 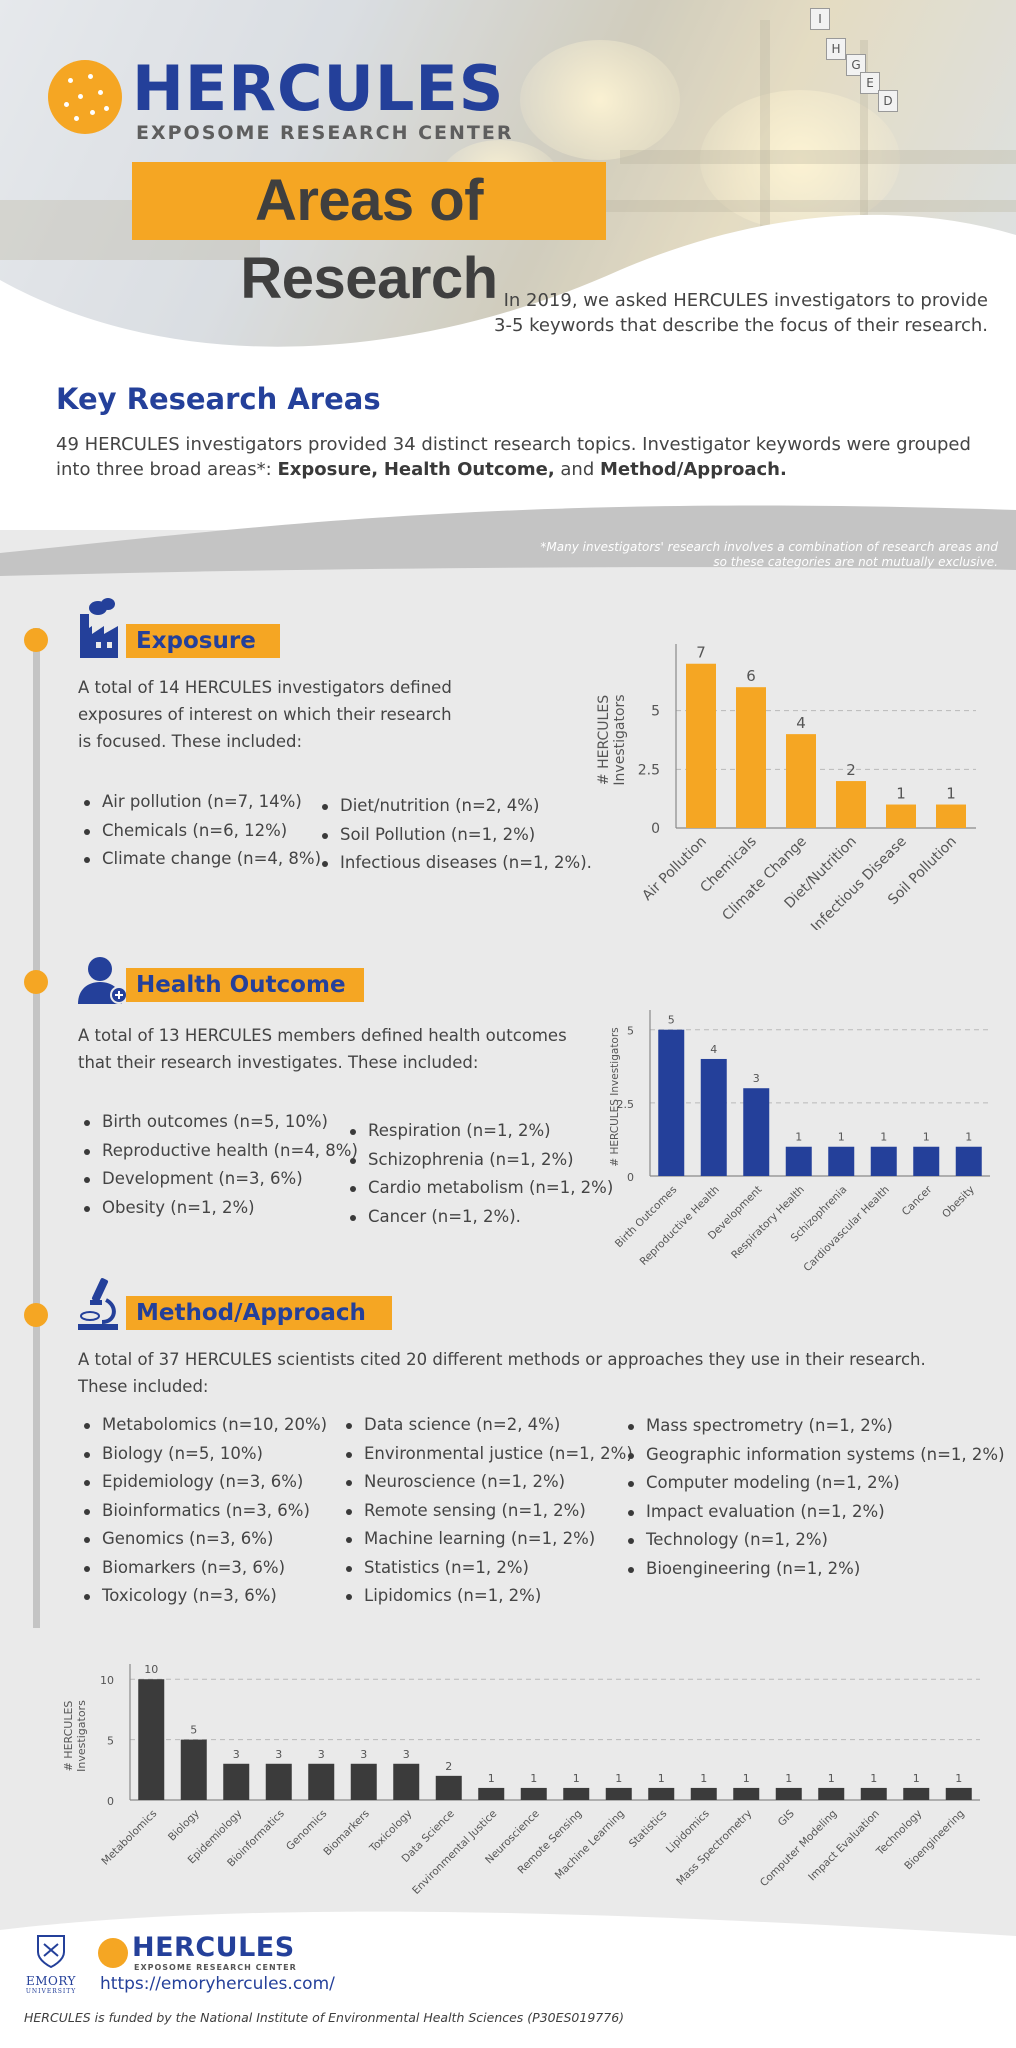 What do you see at coordinates (202, 1539) in the screenshot?
I see `list-item: Genomics (n=3, 6%)` at bounding box center [202, 1539].